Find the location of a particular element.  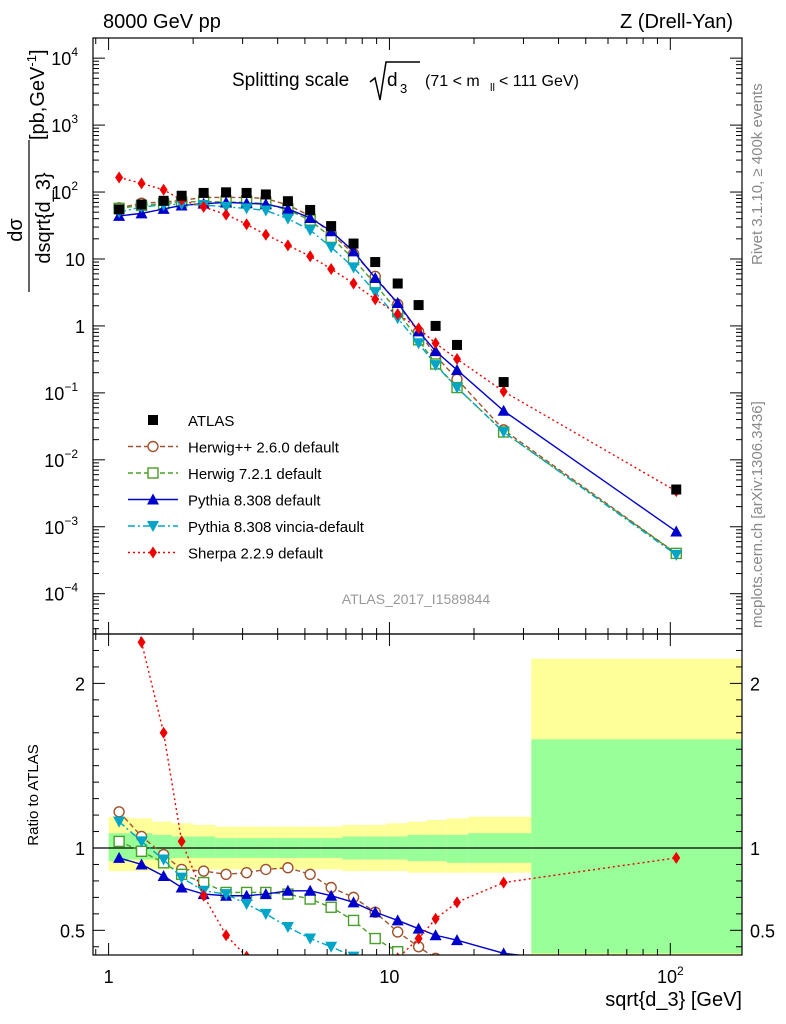

y-tick-label: 10 is located at coordinates (75, 260).